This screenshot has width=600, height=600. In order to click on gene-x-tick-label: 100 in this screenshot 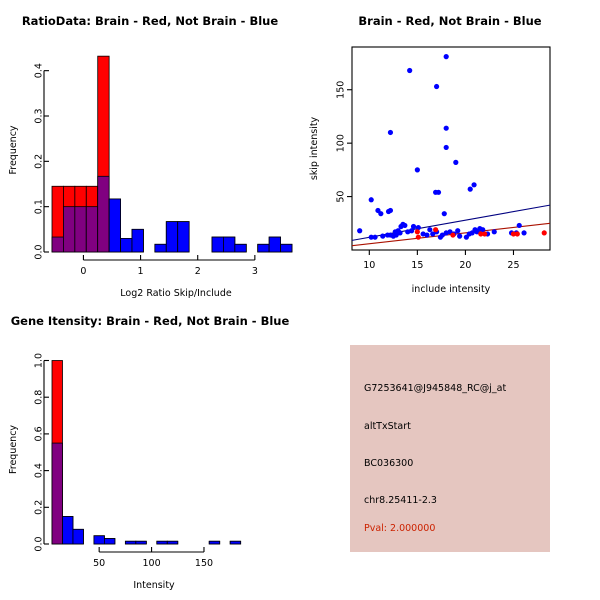, I will do `click(152, 563)`.